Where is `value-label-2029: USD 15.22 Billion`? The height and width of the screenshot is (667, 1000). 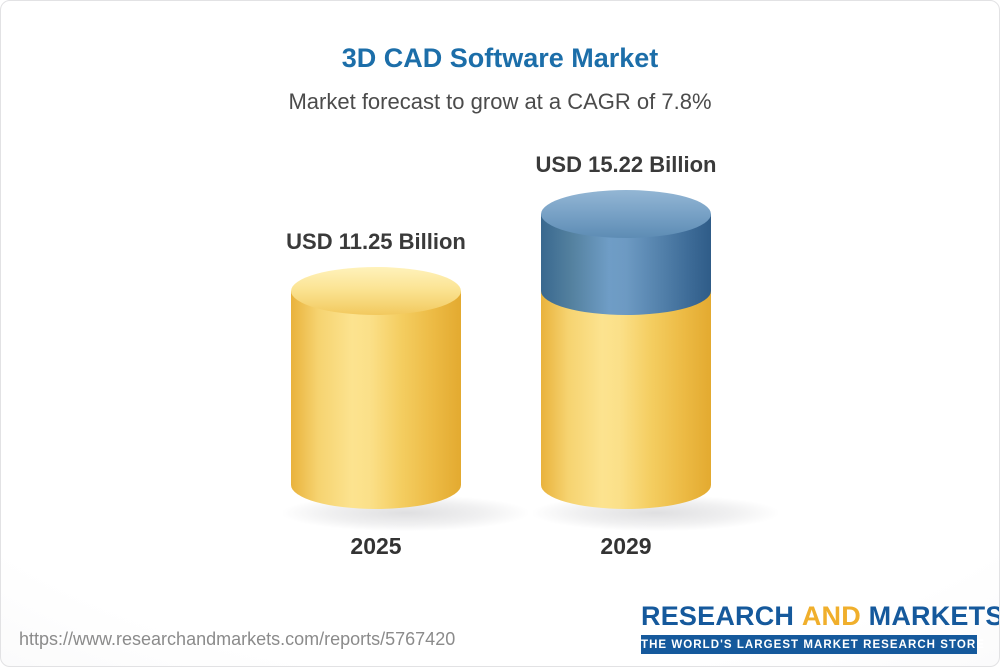 value-label-2029: USD 15.22 Billion is located at coordinates (626, 164).